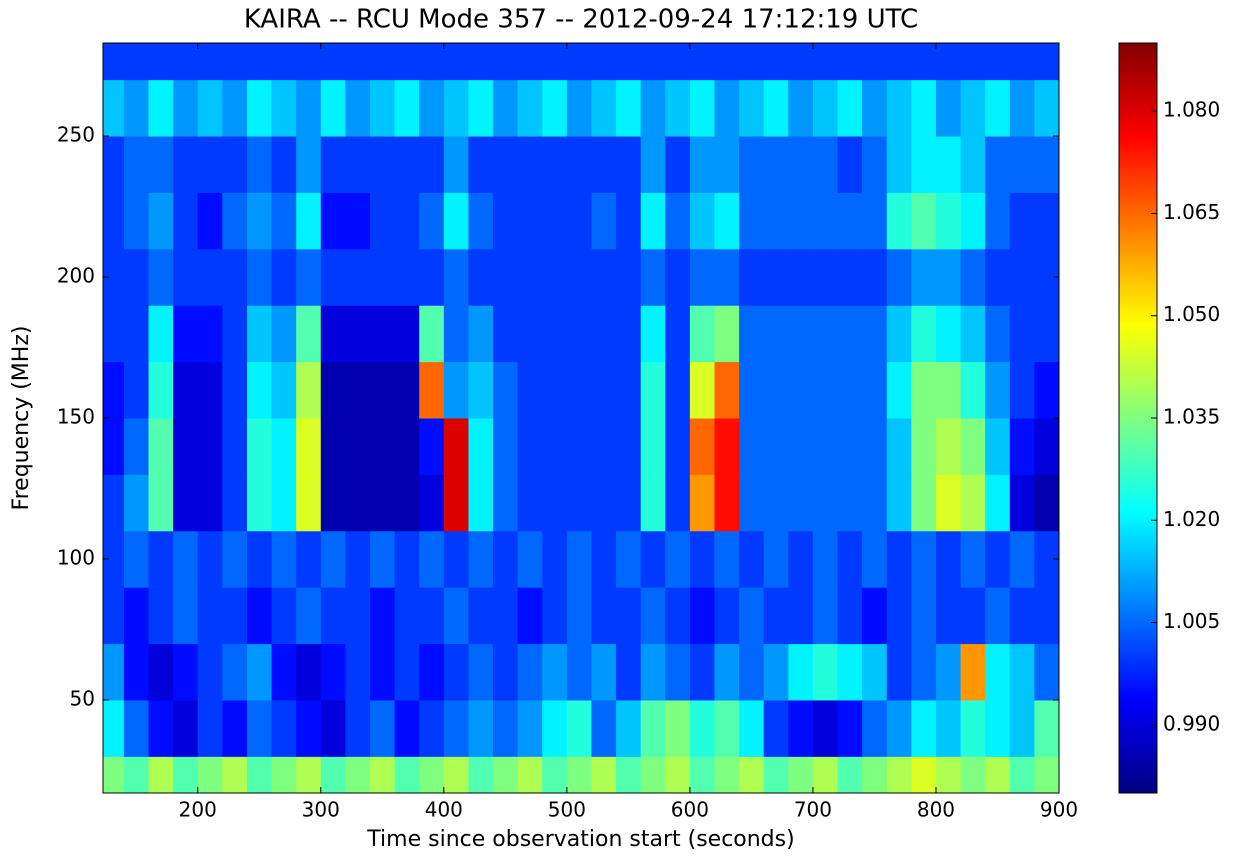  What do you see at coordinates (580, 839) in the screenshot?
I see `x-axis-label: Time since observation start (seconds)` at bounding box center [580, 839].